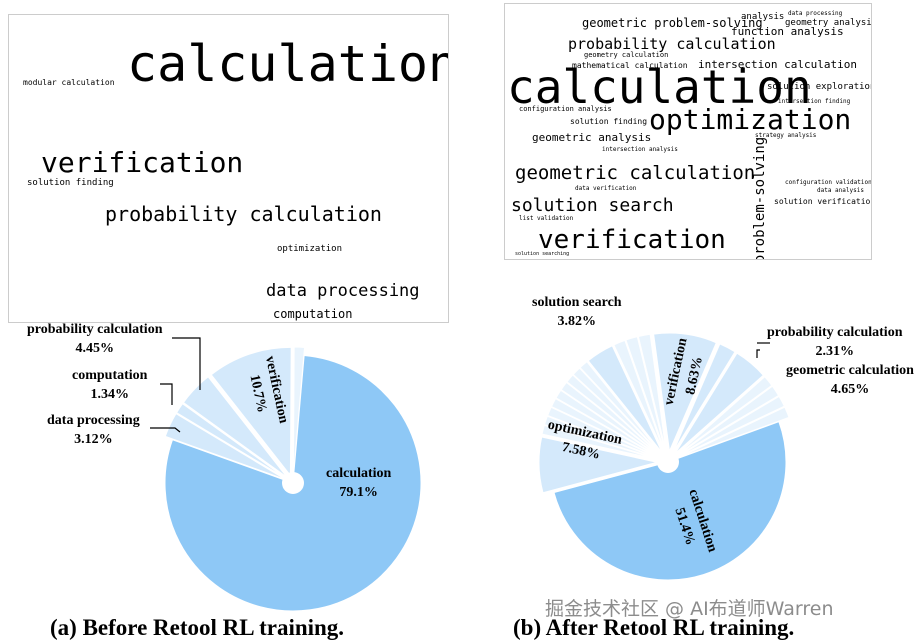 The height and width of the screenshot is (642, 924). Describe the element at coordinates (814, 101) in the screenshot. I see `word: intersection finding` at that location.